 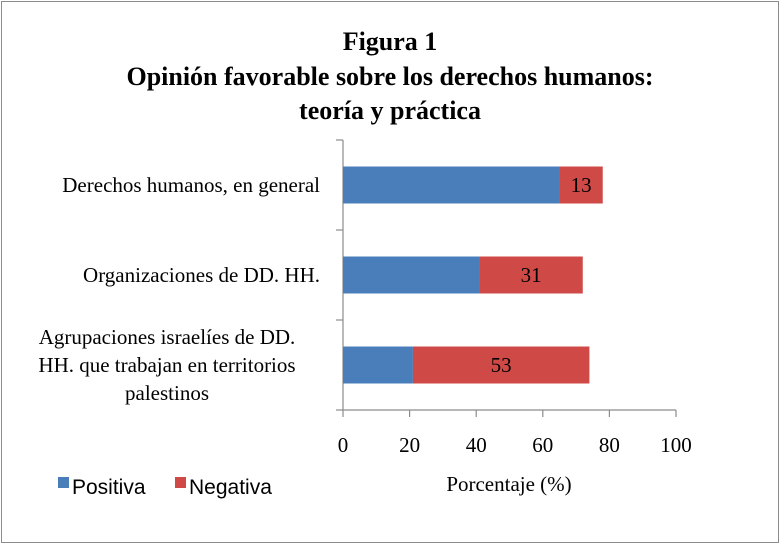 What do you see at coordinates (343, 445) in the screenshot?
I see `x-tick-label: 0` at bounding box center [343, 445].